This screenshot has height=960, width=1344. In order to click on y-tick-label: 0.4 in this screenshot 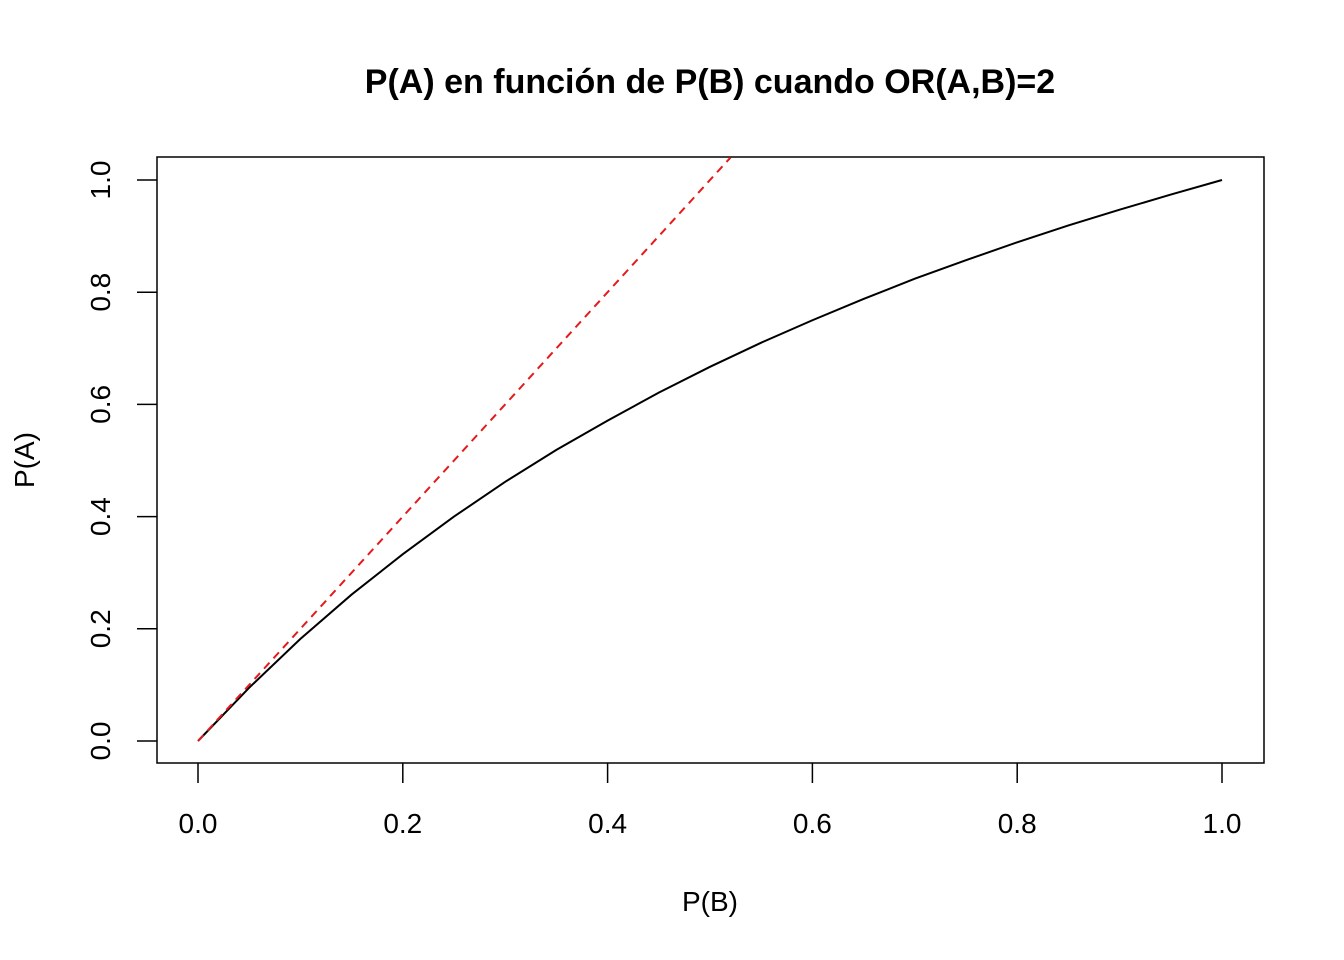, I will do `click(100, 516)`.